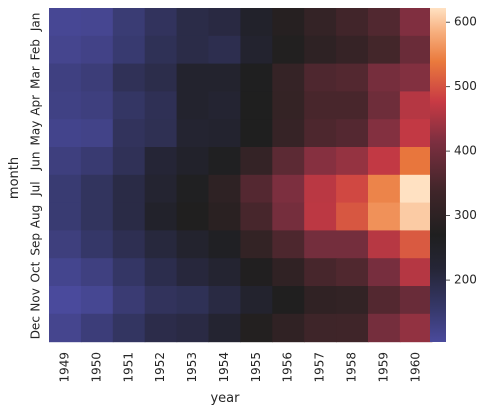 This screenshot has width=491, height=412. What do you see at coordinates (224, 244) in the screenshot?
I see `heatmap-cell-Sep-1954` at bounding box center [224, 244].